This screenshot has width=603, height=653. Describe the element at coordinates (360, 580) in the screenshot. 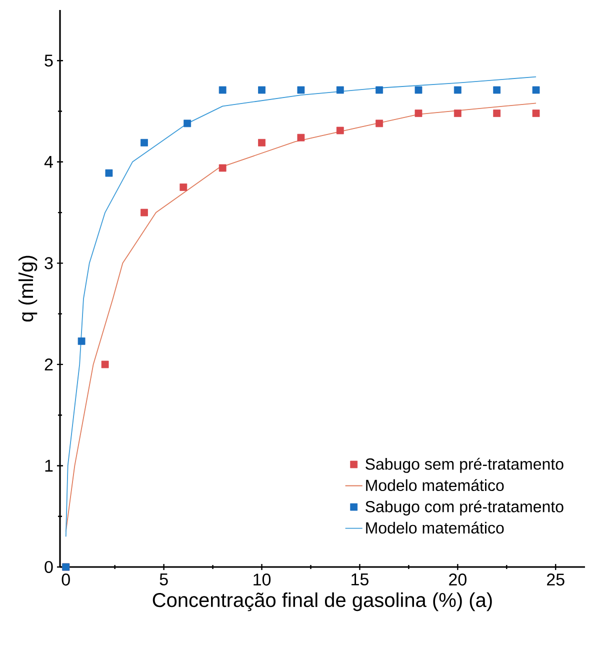

I see `x-tick-label: 15` at that location.